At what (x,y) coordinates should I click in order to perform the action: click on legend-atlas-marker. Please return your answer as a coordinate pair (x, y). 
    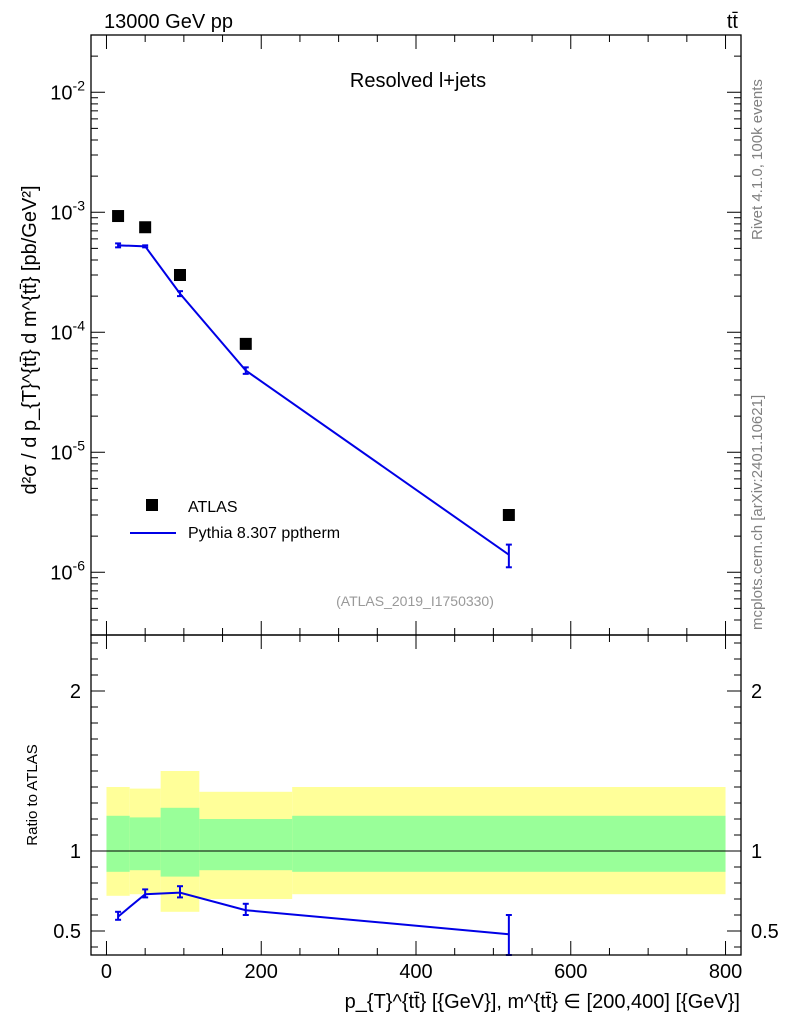
    Looking at the image, I should click on (152, 505).